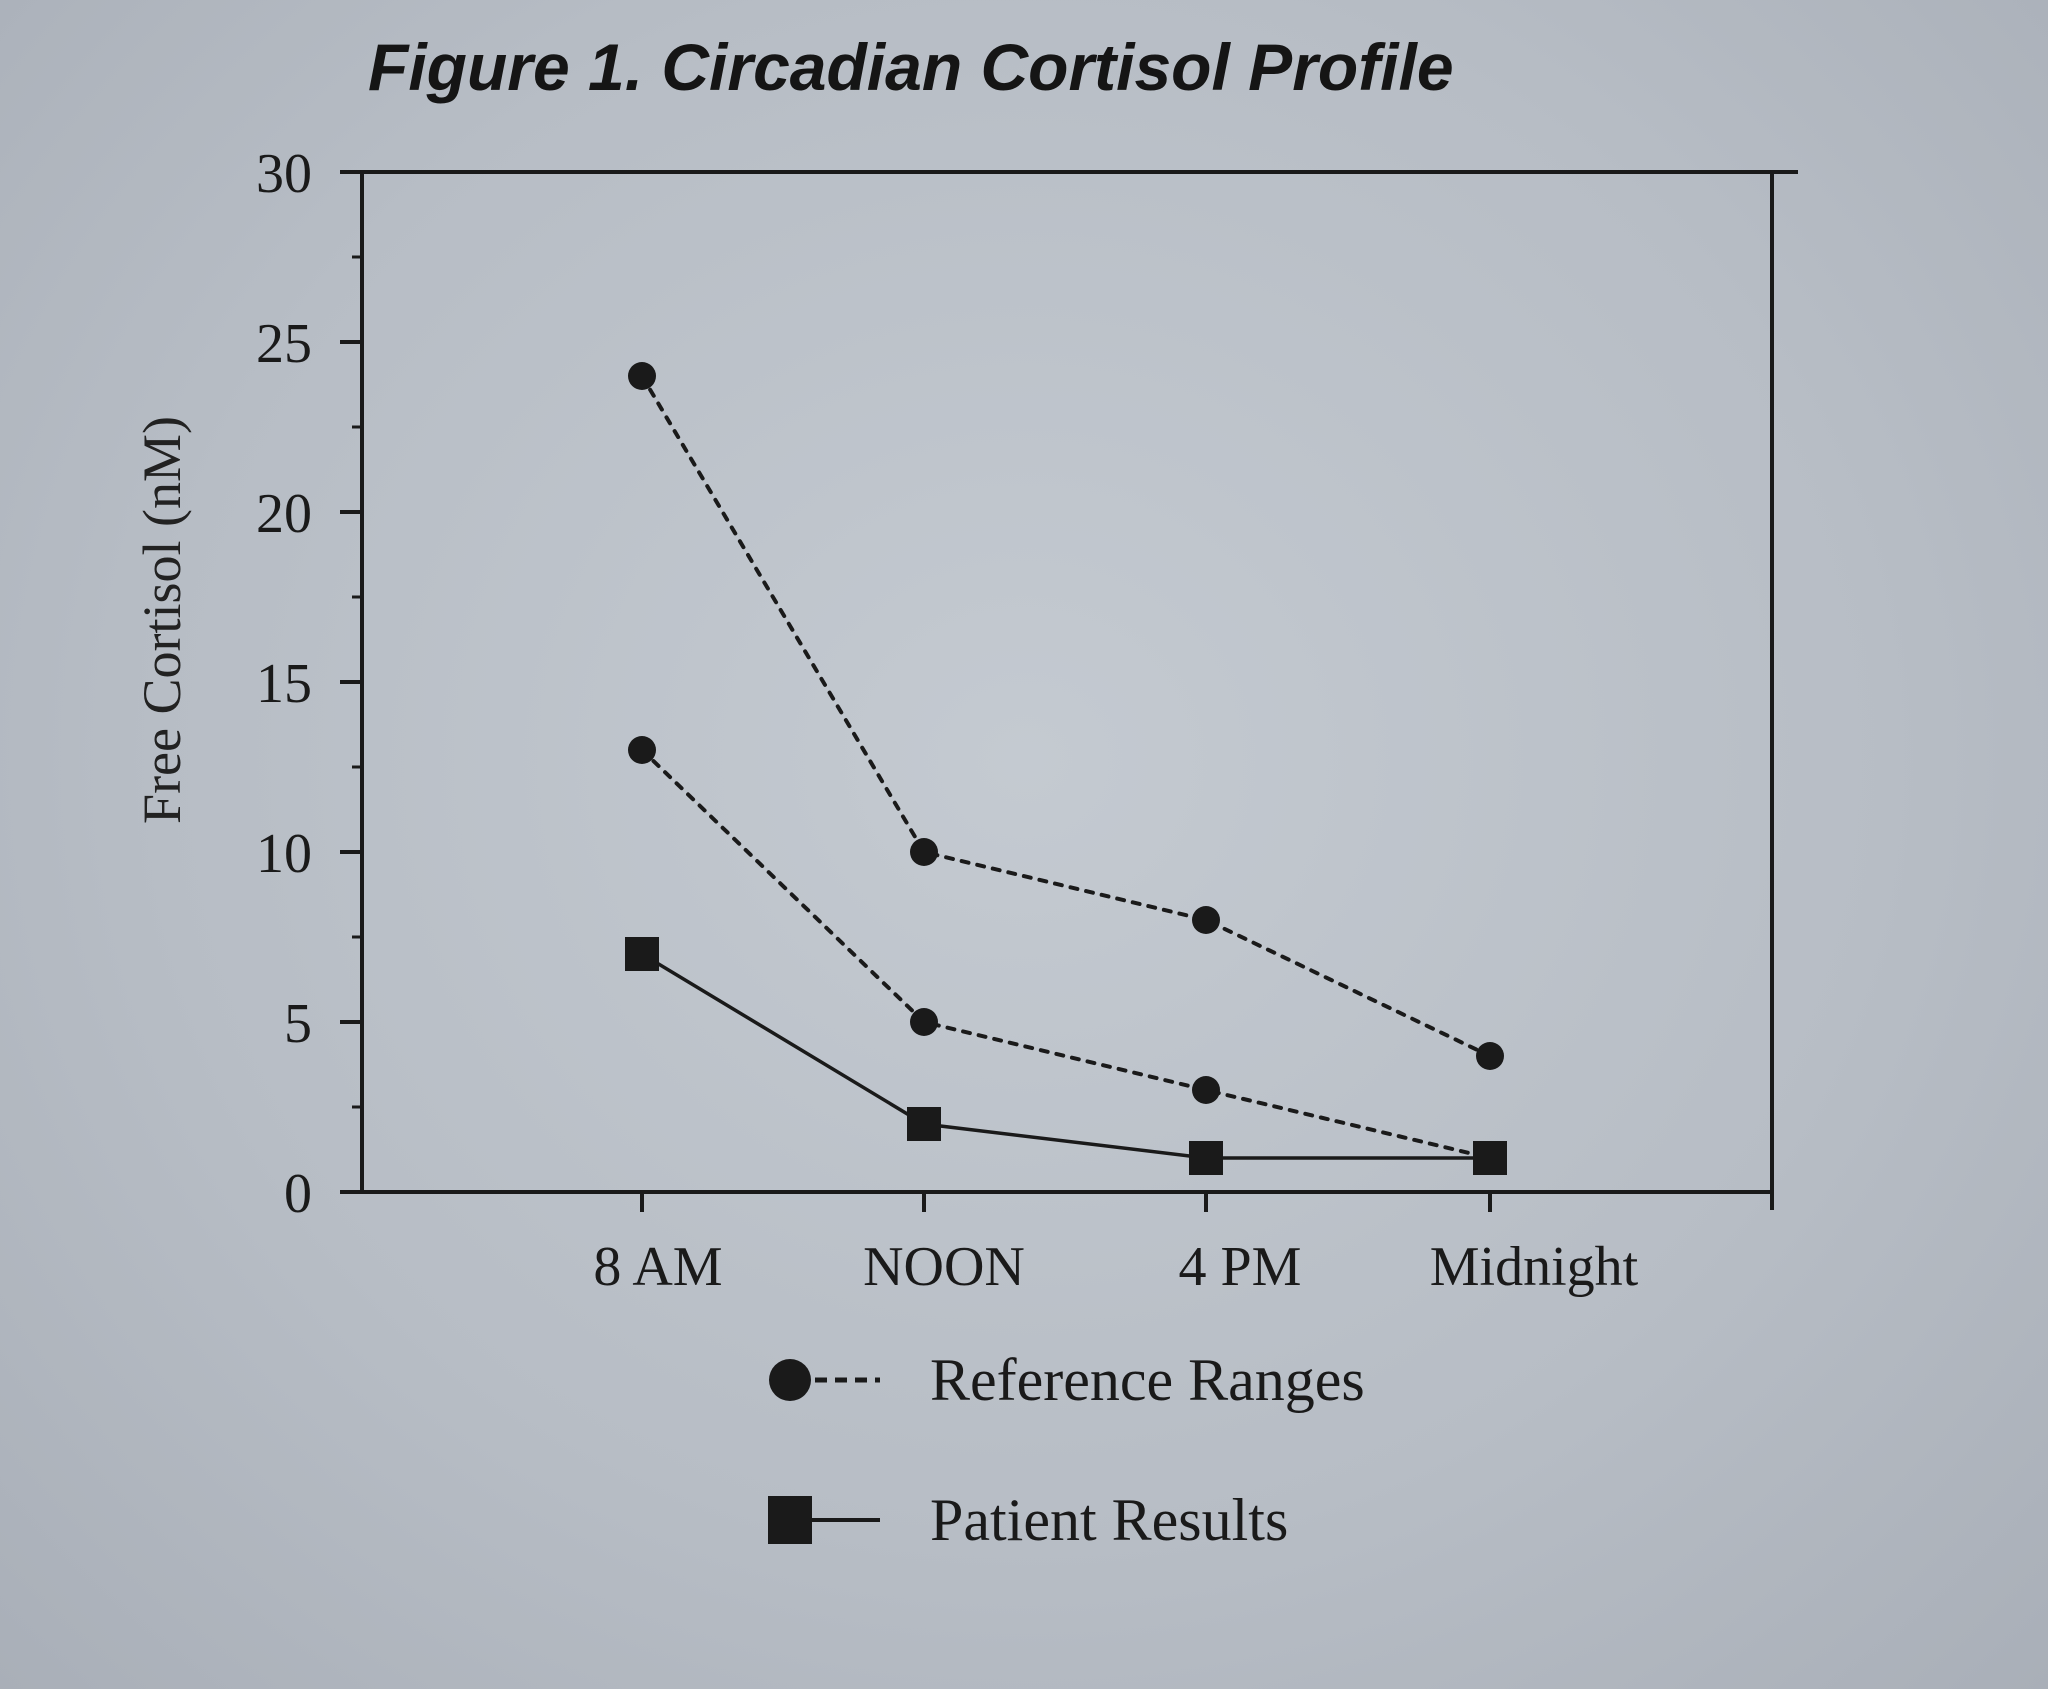  What do you see at coordinates (162, 620) in the screenshot?
I see `y-axis-label: Free Cortisol (nM)` at bounding box center [162, 620].